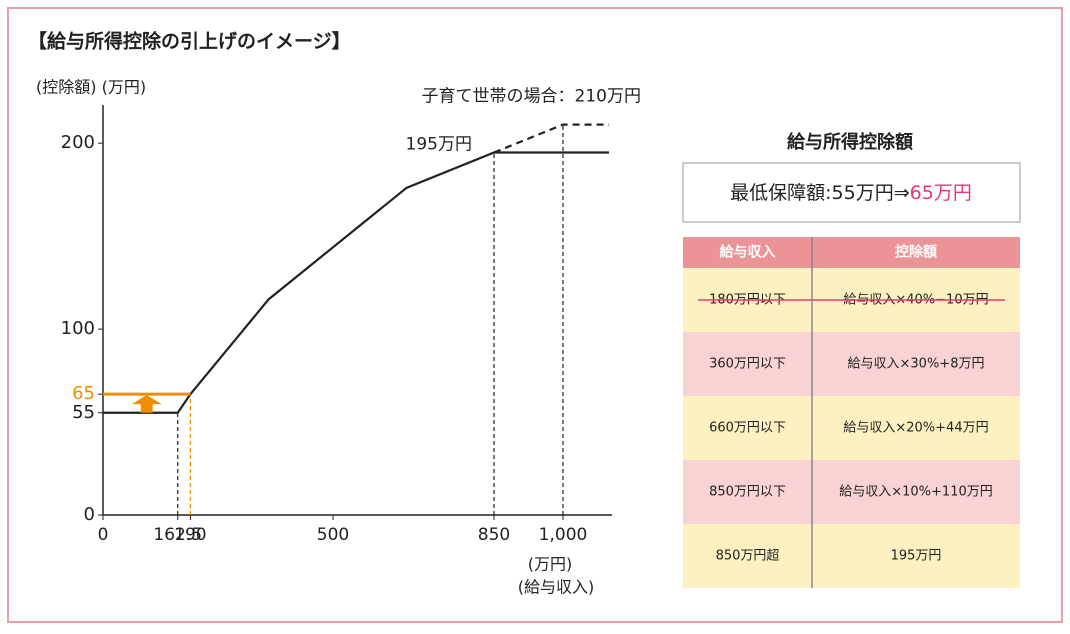  What do you see at coordinates (83, 393) in the screenshot?
I see `y-tick-label: 65` at bounding box center [83, 393].